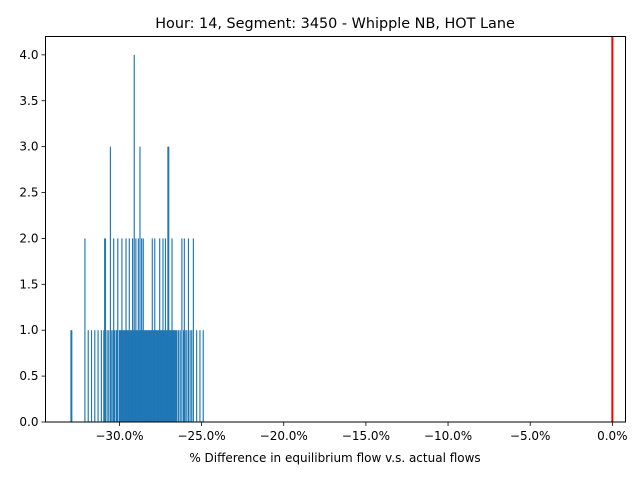 The width and height of the screenshot is (640, 480). Describe the element at coordinates (612, 436) in the screenshot. I see `x-tick-label: 0.0%` at that location.